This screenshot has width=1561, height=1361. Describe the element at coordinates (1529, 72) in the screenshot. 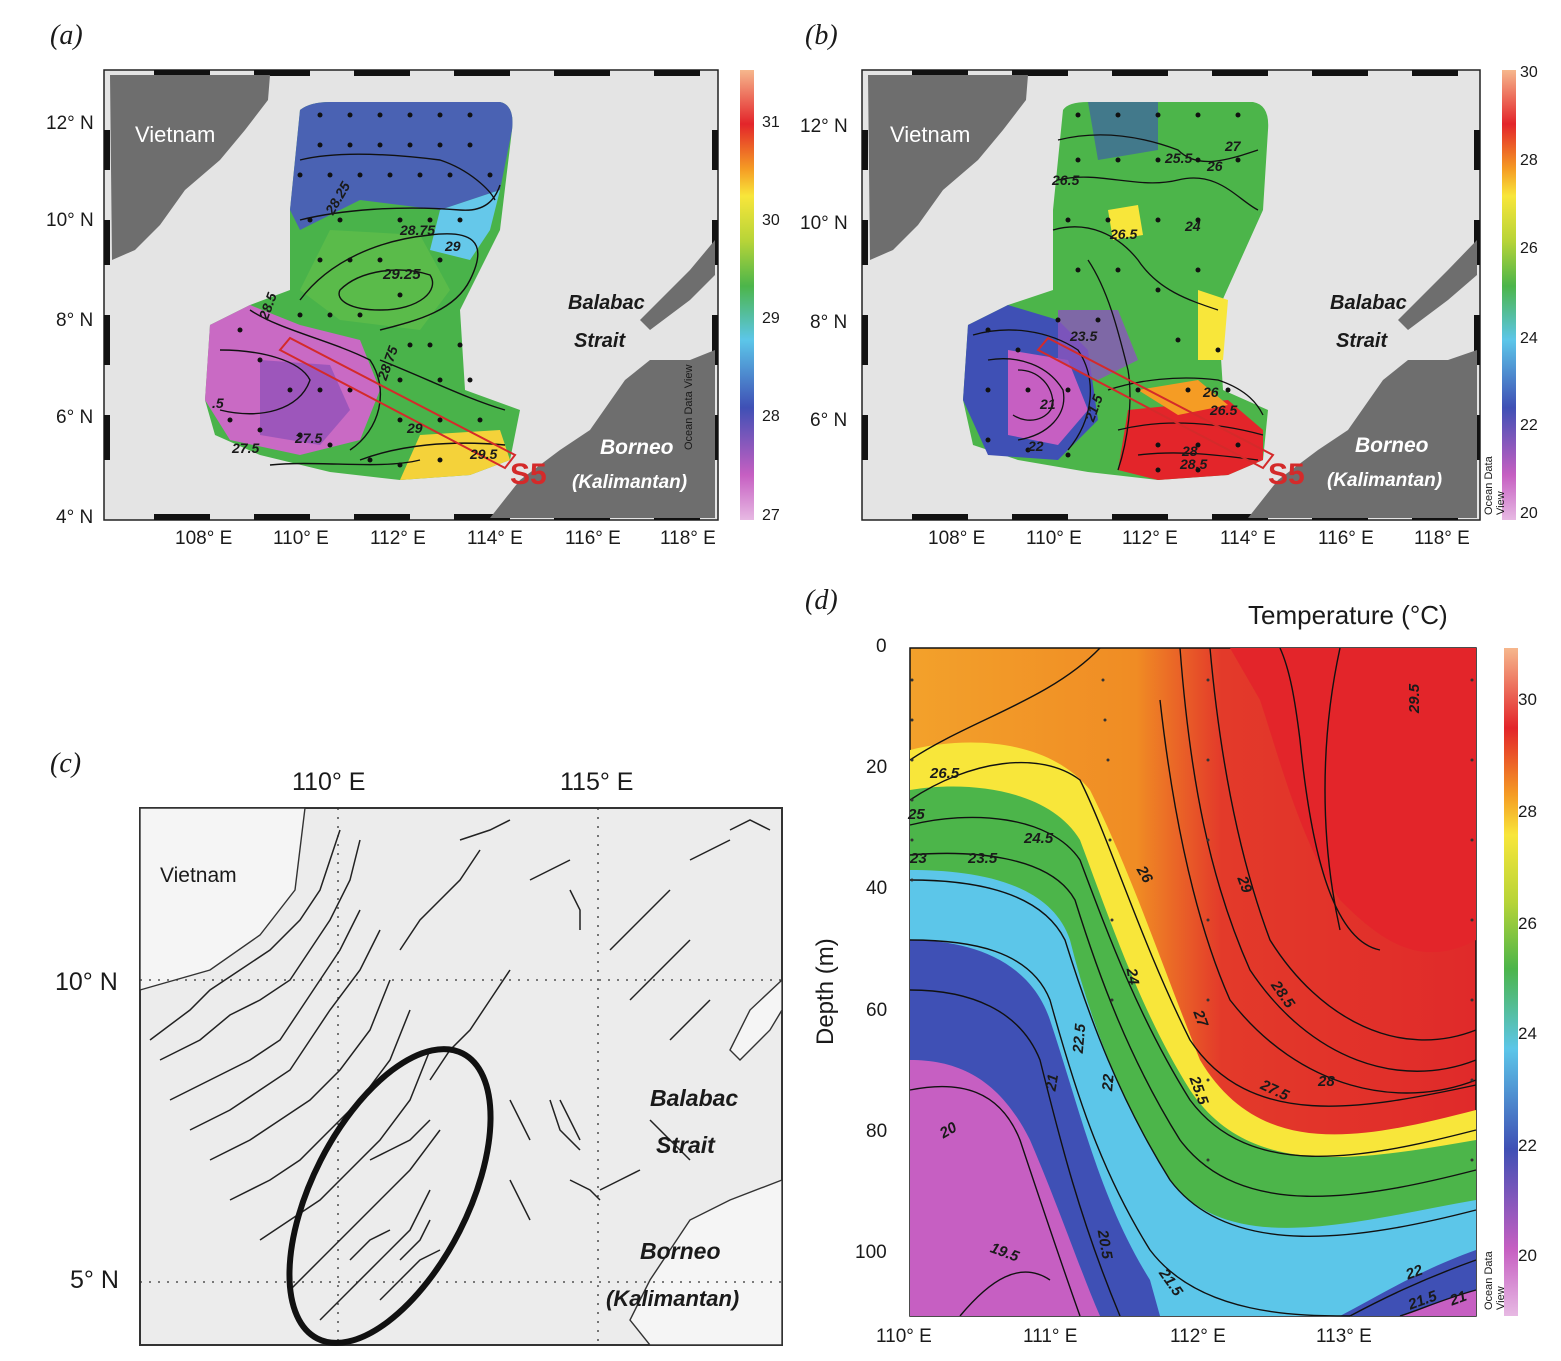

I see `b-cbar-30: 30` at that location.